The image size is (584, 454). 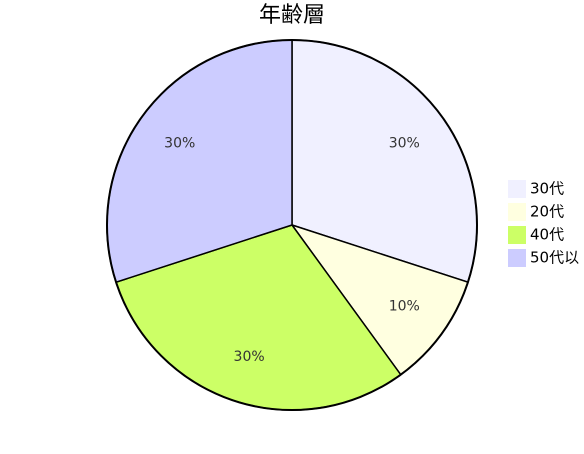 I want to click on legend-label: 30代, so click(x=547, y=189).